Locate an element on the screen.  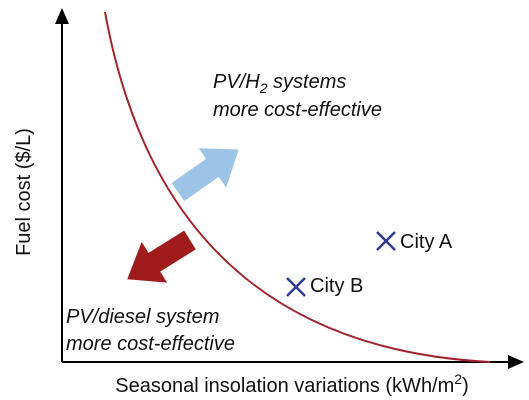
city-a-marker is located at coordinates (386, 241).